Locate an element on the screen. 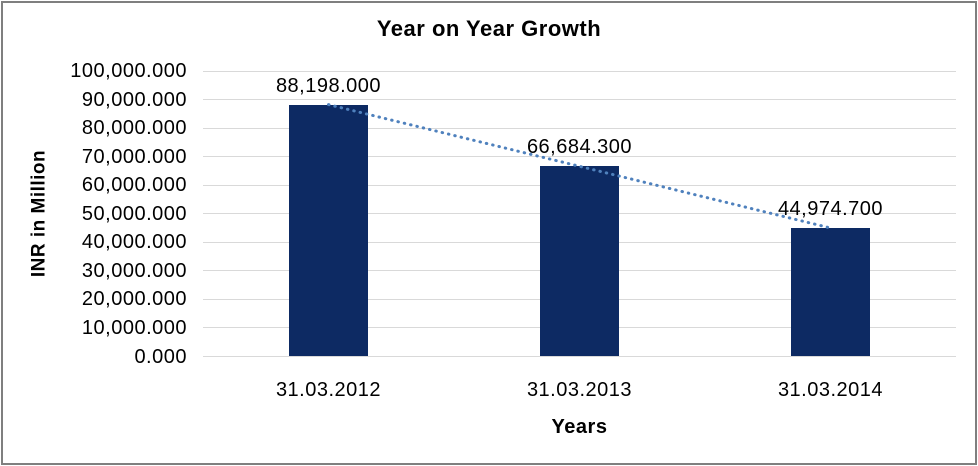 The height and width of the screenshot is (466, 978). y-tick-label: 30,000.000 is located at coordinates (134, 270).